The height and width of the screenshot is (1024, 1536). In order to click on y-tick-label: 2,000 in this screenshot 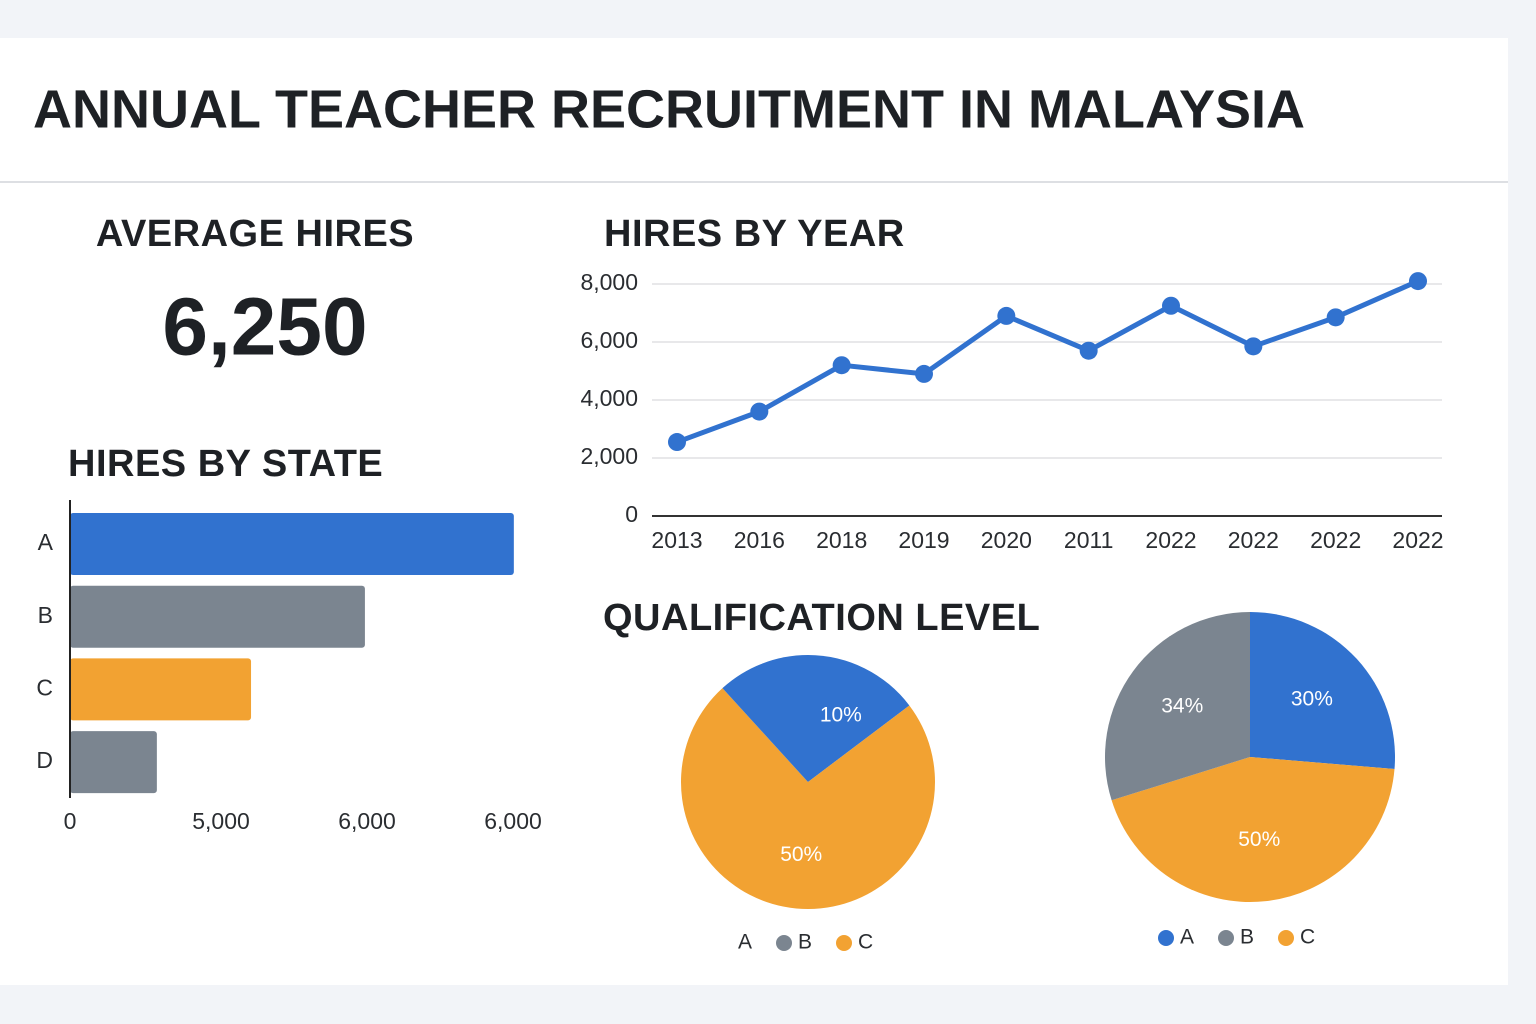, I will do `click(609, 456)`.